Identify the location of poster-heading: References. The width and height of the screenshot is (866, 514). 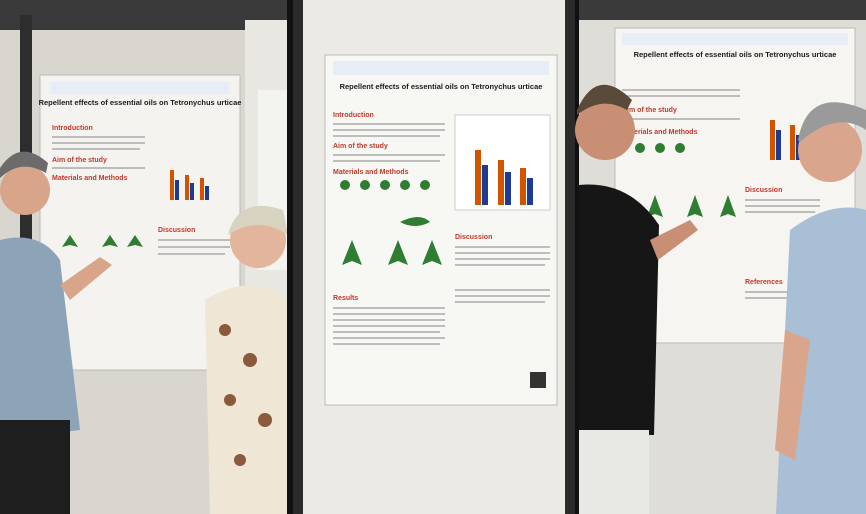
(764, 282).